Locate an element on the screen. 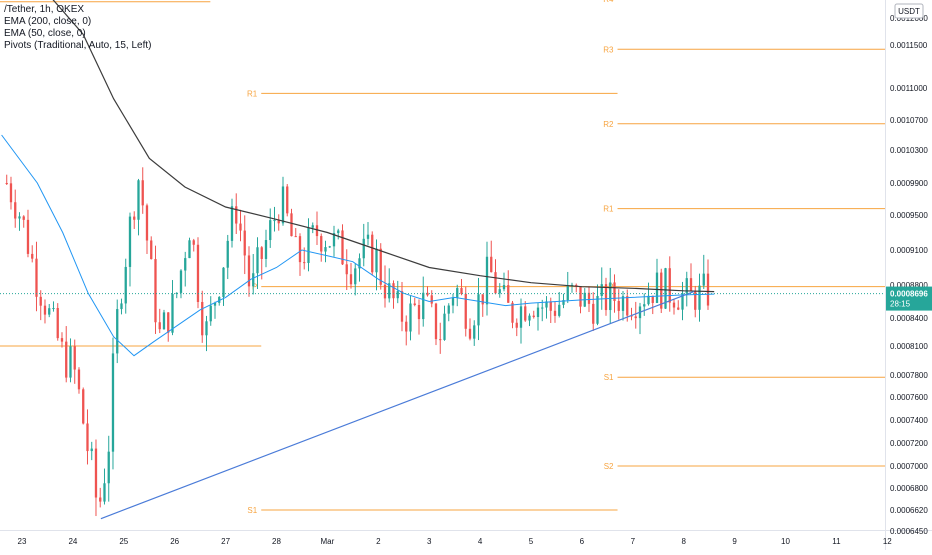 This screenshot has width=932, height=555. price-tick-label: 0.0011500 is located at coordinates (909, 45).